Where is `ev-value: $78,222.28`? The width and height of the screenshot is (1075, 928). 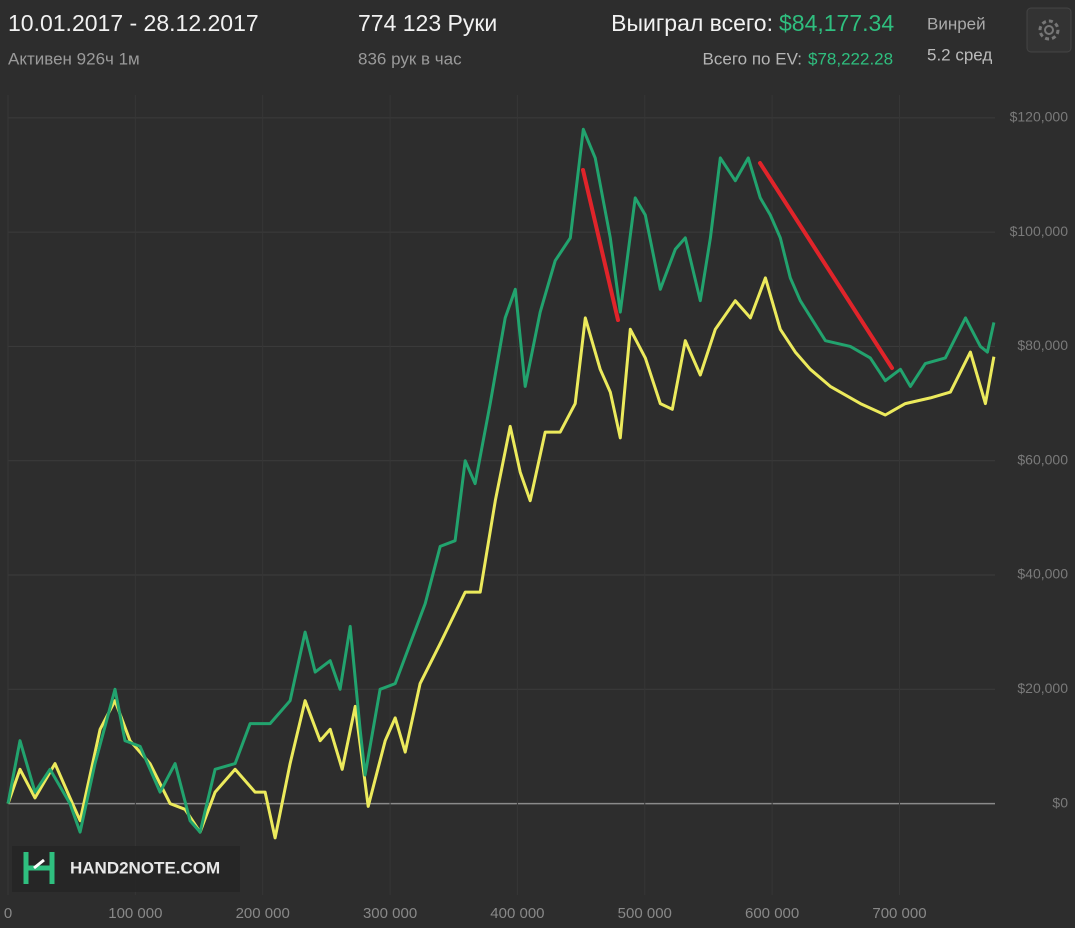 ev-value: $78,222.28 is located at coordinates (850, 58).